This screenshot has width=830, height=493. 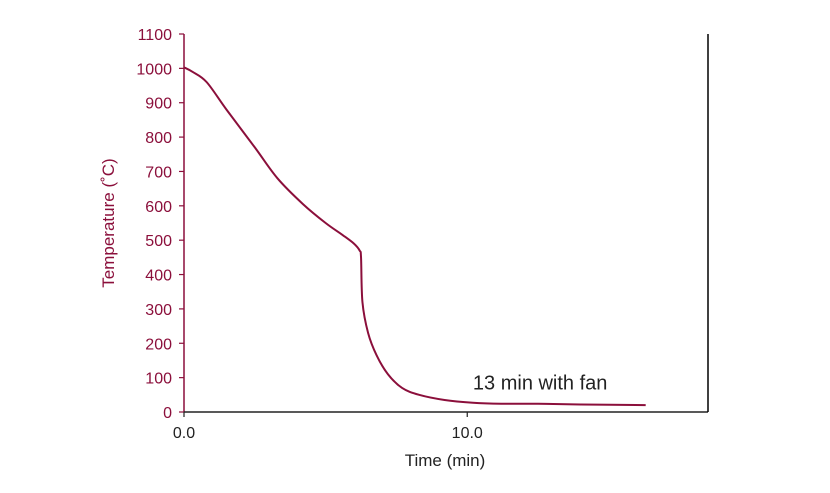 What do you see at coordinates (158, 138) in the screenshot?
I see `y-tick-label: 800` at bounding box center [158, 138].